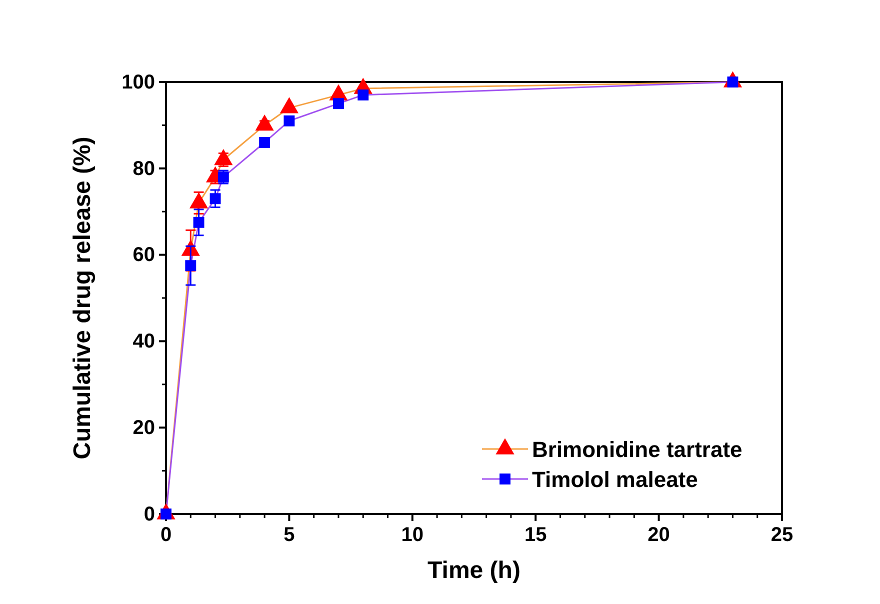 This screenshot has height=604, width=880. I want to click on x-tick-label: 5, so click(289, 535).